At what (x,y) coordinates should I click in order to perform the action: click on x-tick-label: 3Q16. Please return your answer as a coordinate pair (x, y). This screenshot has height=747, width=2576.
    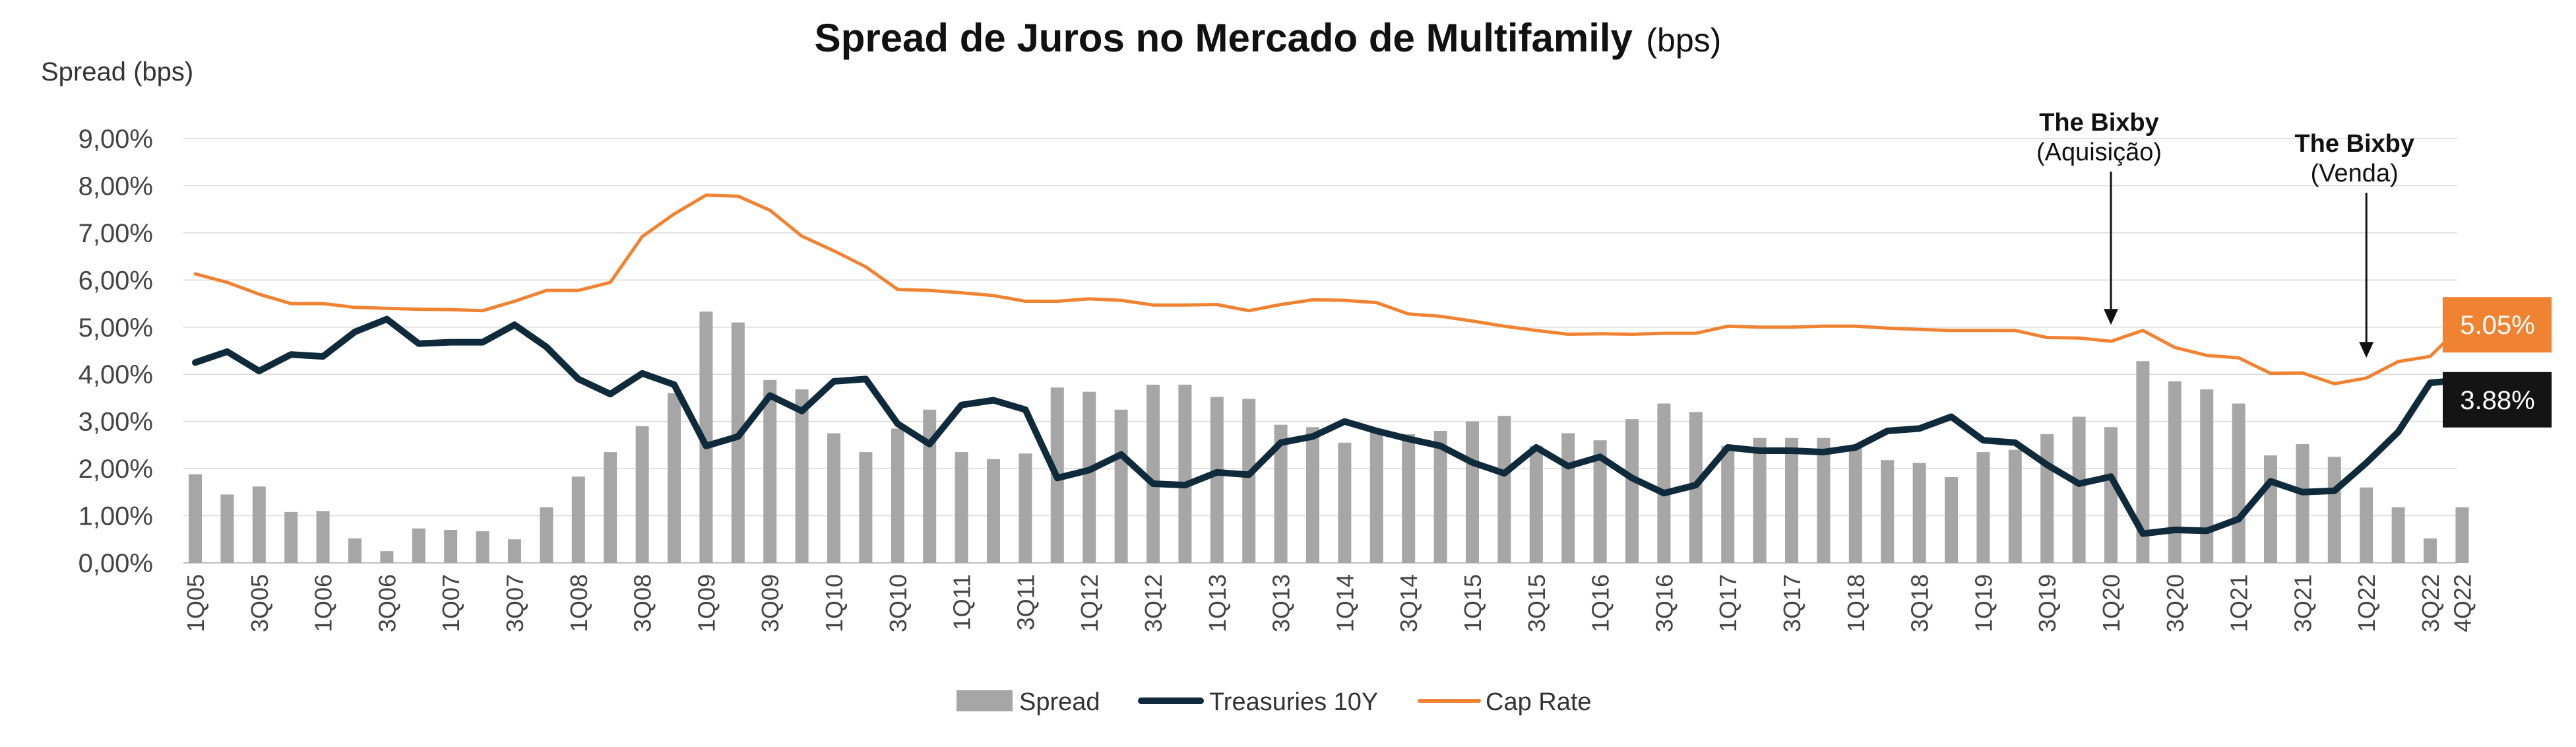
    Looking at the image, I should click on (1664, 603).